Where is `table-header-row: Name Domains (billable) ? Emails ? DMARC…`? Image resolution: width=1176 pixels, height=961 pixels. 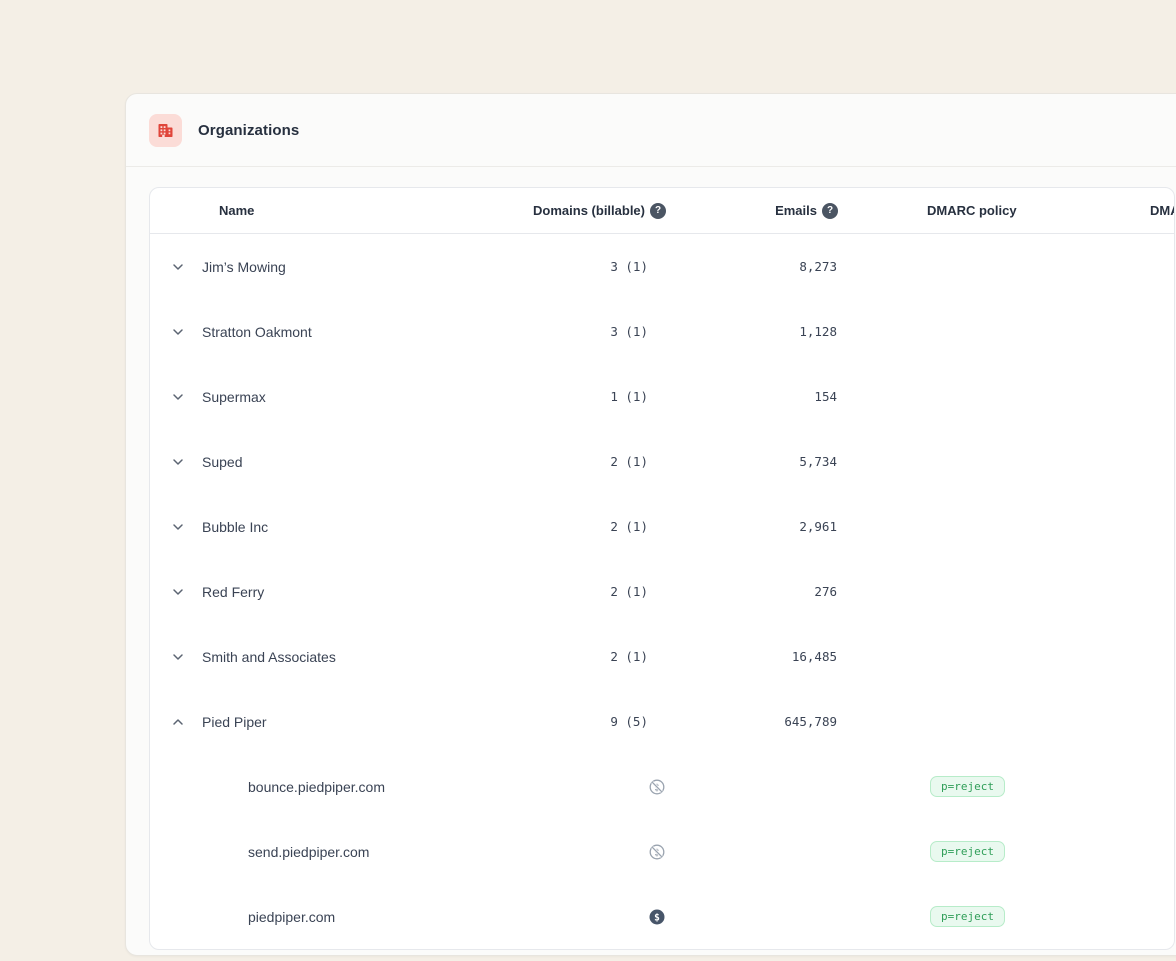
table-header-row: Name Domains (billable) ? Emails ? DMARC… is located at coordinates (662, 211).